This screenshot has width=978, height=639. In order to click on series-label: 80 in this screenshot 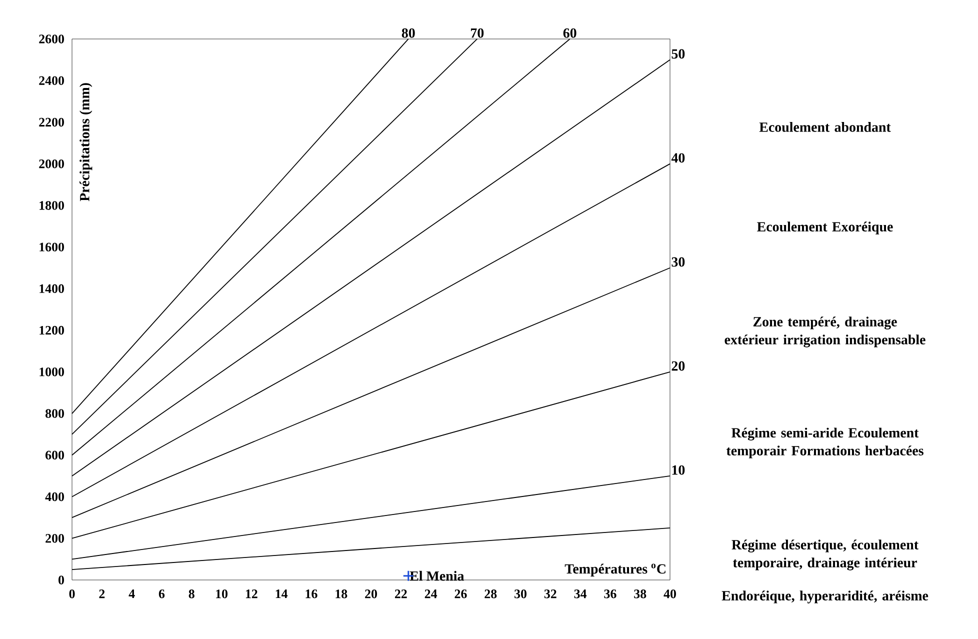, I will do `click(408, 33)`.